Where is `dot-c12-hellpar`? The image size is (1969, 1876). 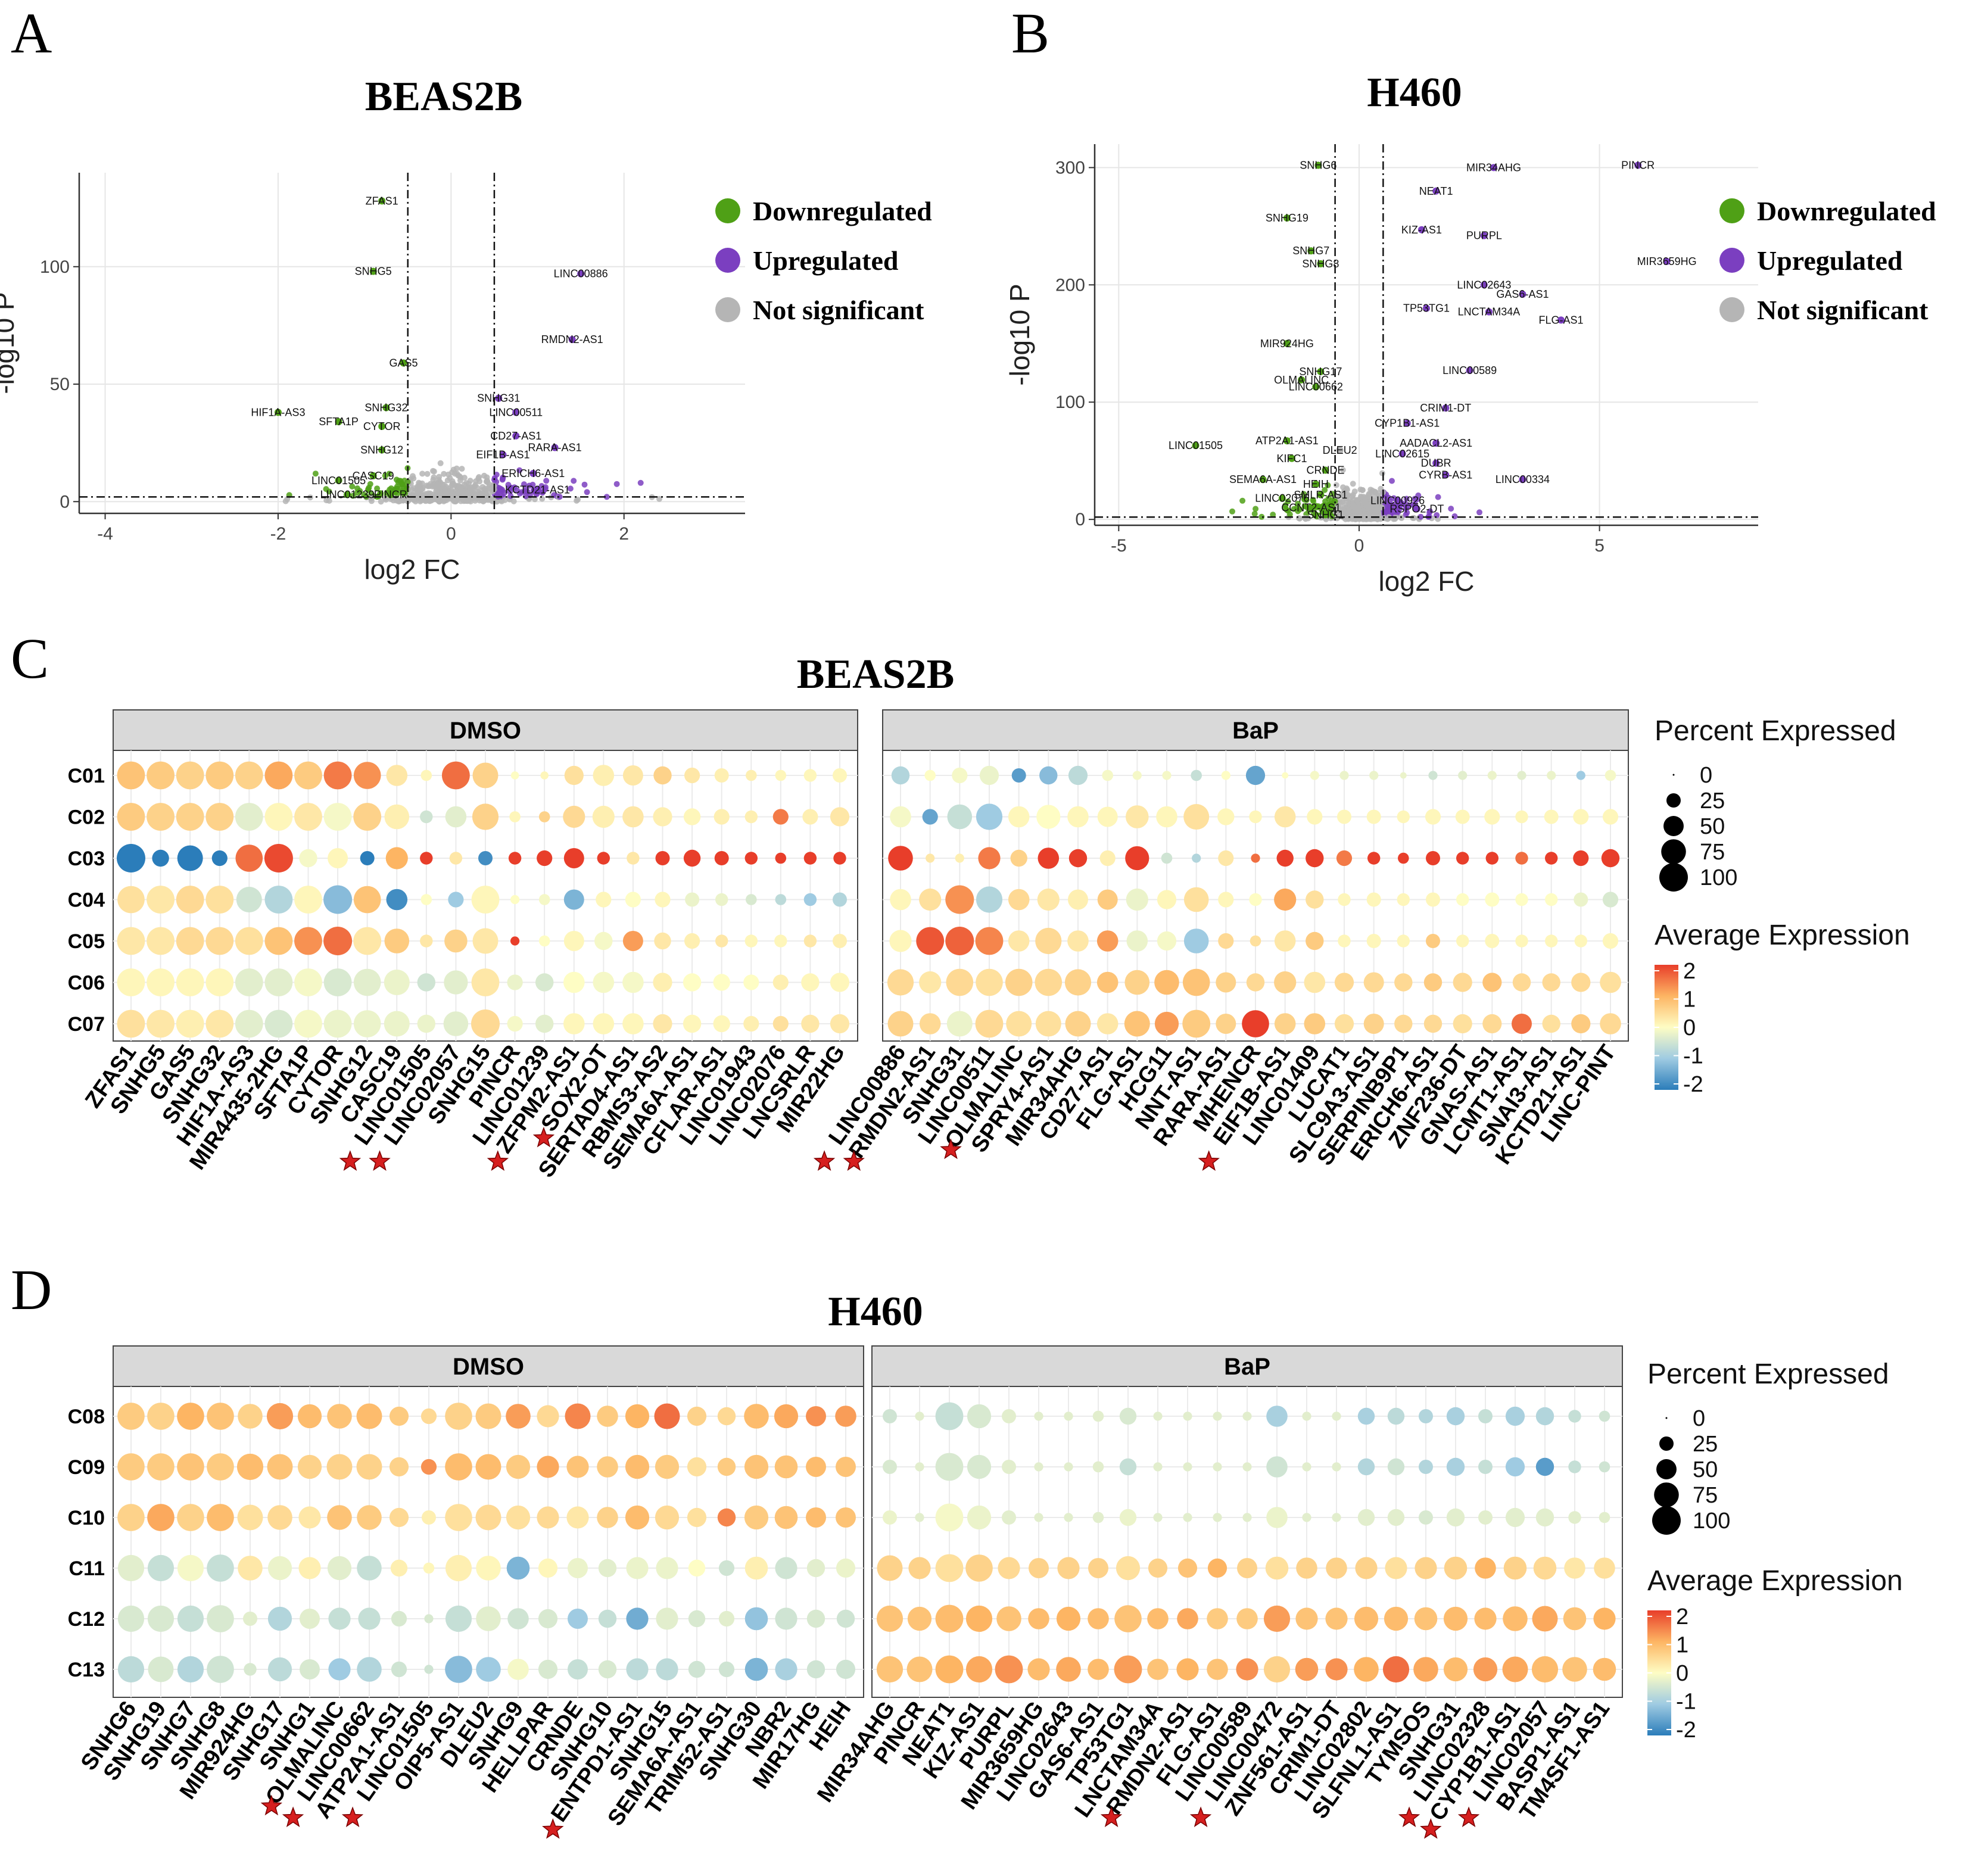 dot-c12-hellpar is located at coordinates (548, 1619).